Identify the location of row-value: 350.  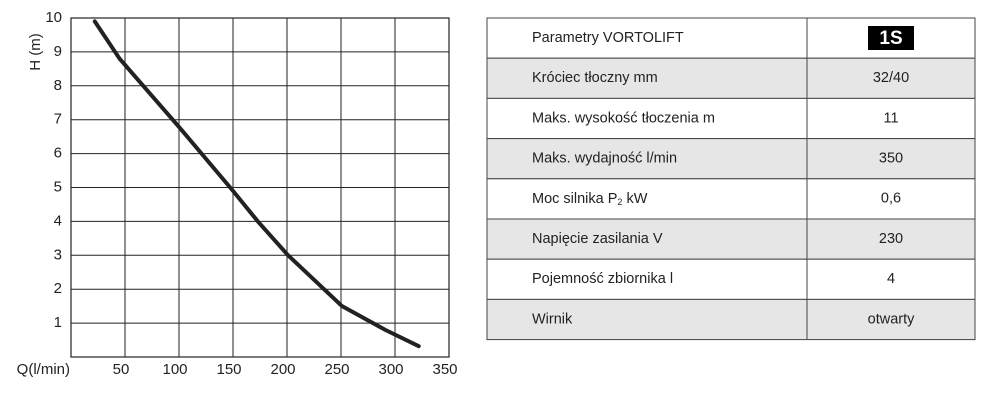
(891, 159).